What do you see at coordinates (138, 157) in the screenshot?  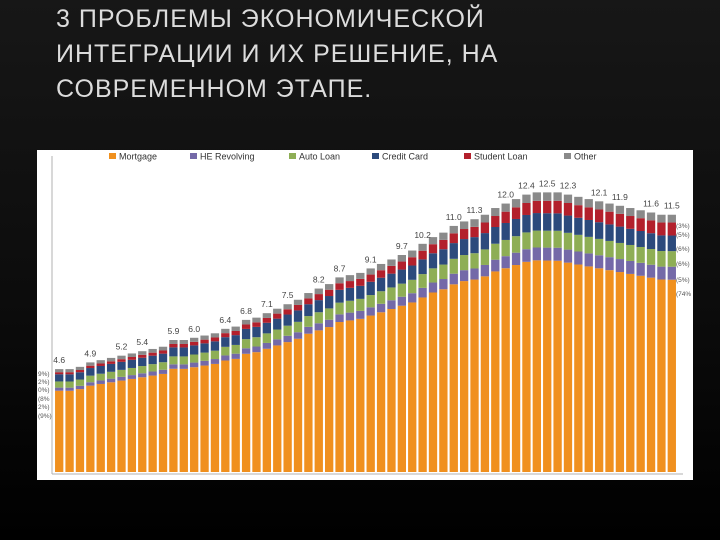 I see `legend-label-0: Mortgage` at bounding box center [138, 157].